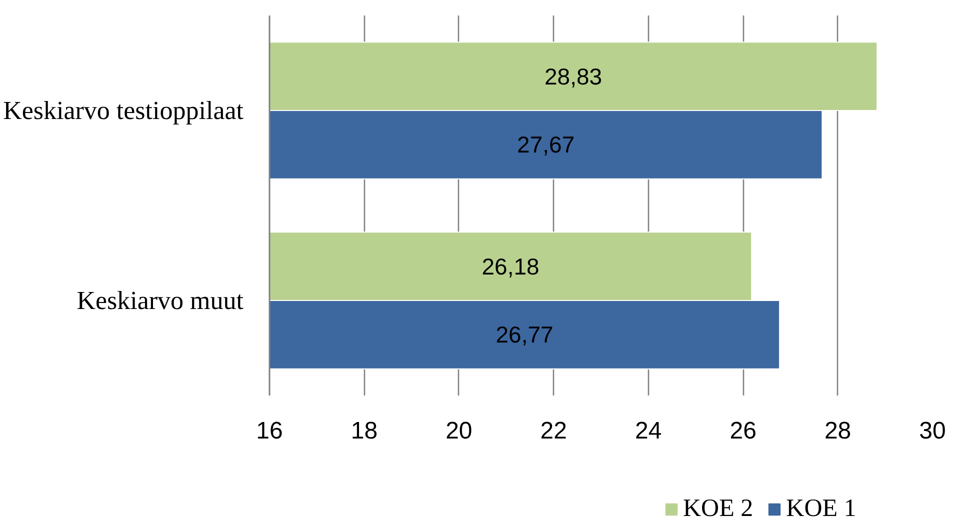 The width and height of the screenshot is (957, 530). What do you see at coordinates (838, 431) in the screenshot?
I see `x-tick-label: 28` at bounding box center [838, 431].